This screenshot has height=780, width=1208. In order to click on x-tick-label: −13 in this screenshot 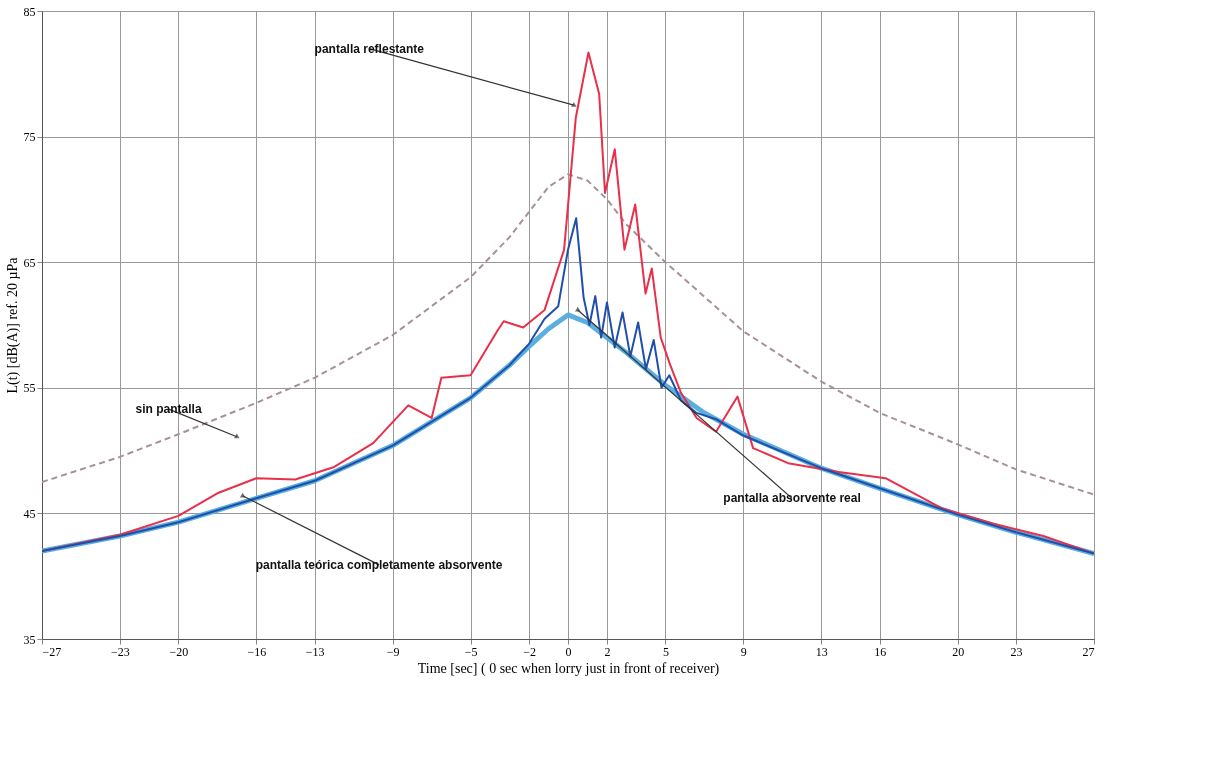, I will do `click(315, 651)`.